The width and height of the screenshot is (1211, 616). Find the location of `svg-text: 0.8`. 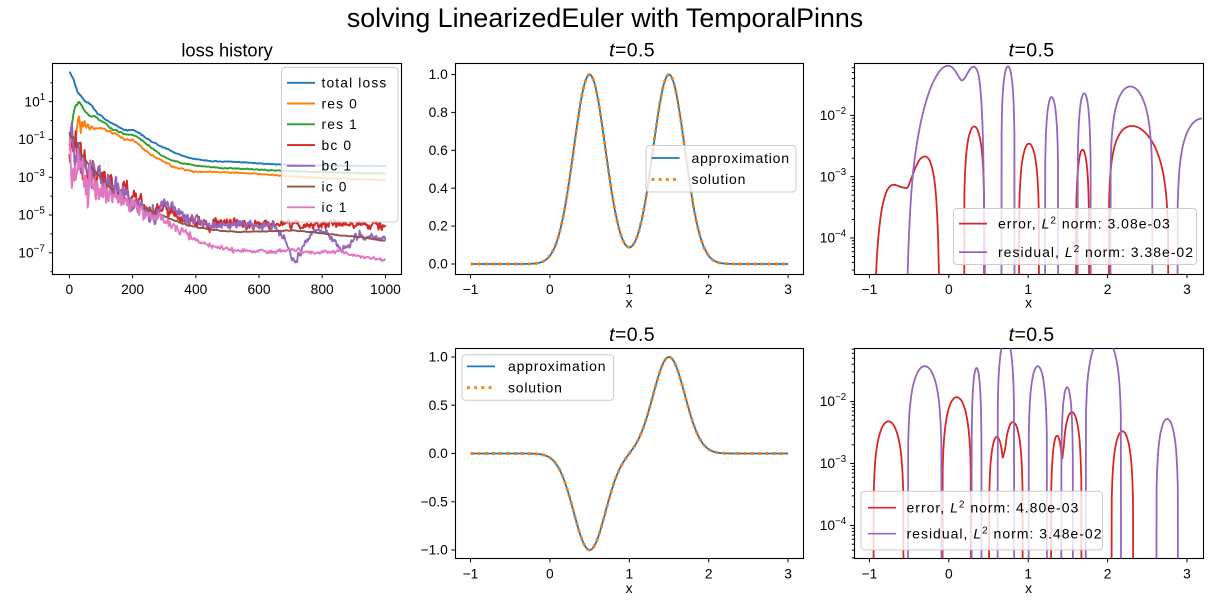

svg-text: 0.8 is located at coordinates (439, 112).